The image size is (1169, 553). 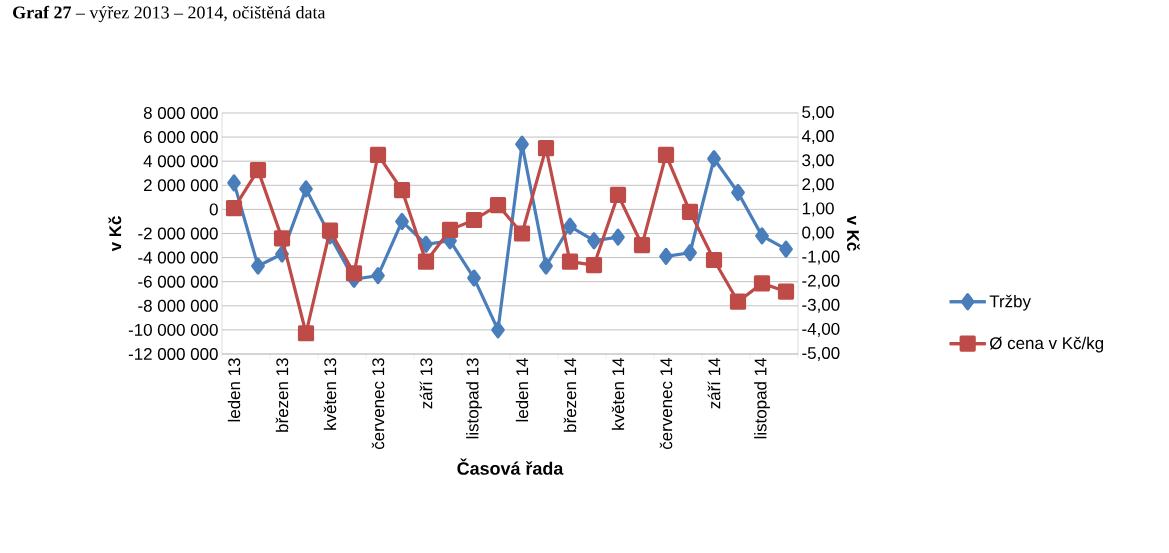 What do you see at coordinates (173, 353) in the screenshot?
I see `y-tick-label: -12 000 000` at bounding box center [173, 353].